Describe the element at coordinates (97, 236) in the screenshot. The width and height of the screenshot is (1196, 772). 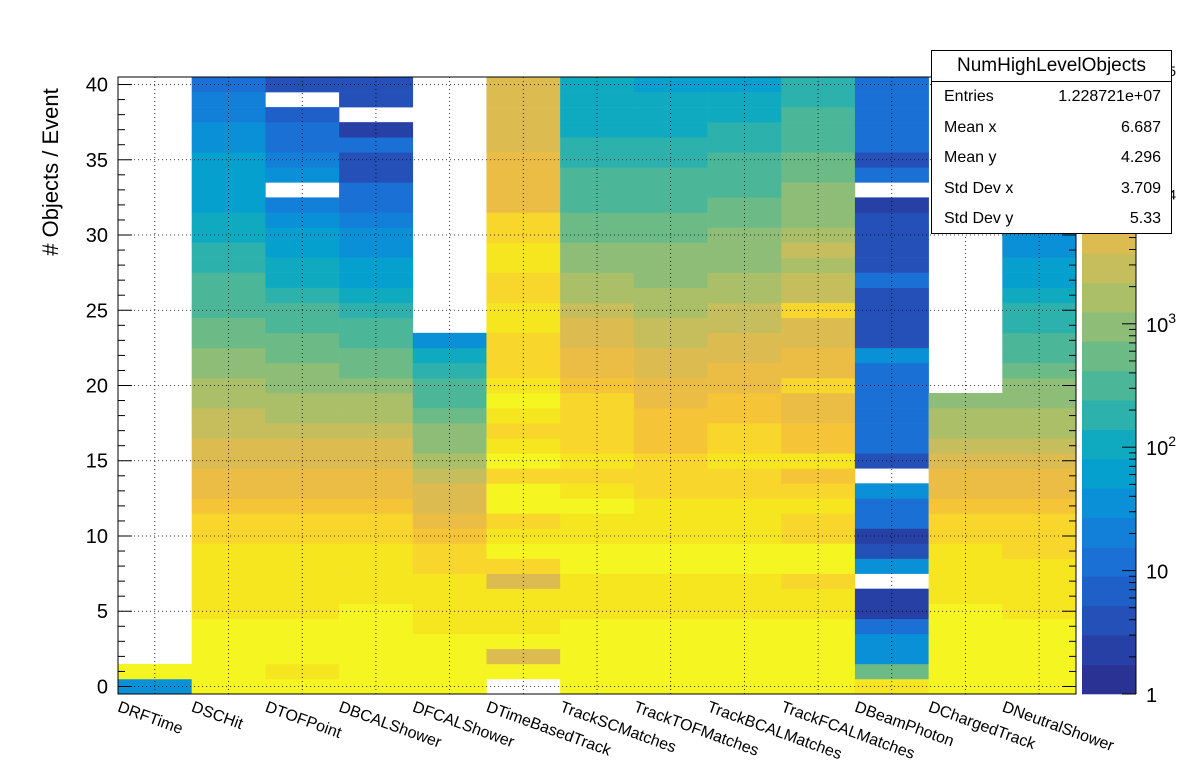
I see `y-tick-label: 30` at that location.